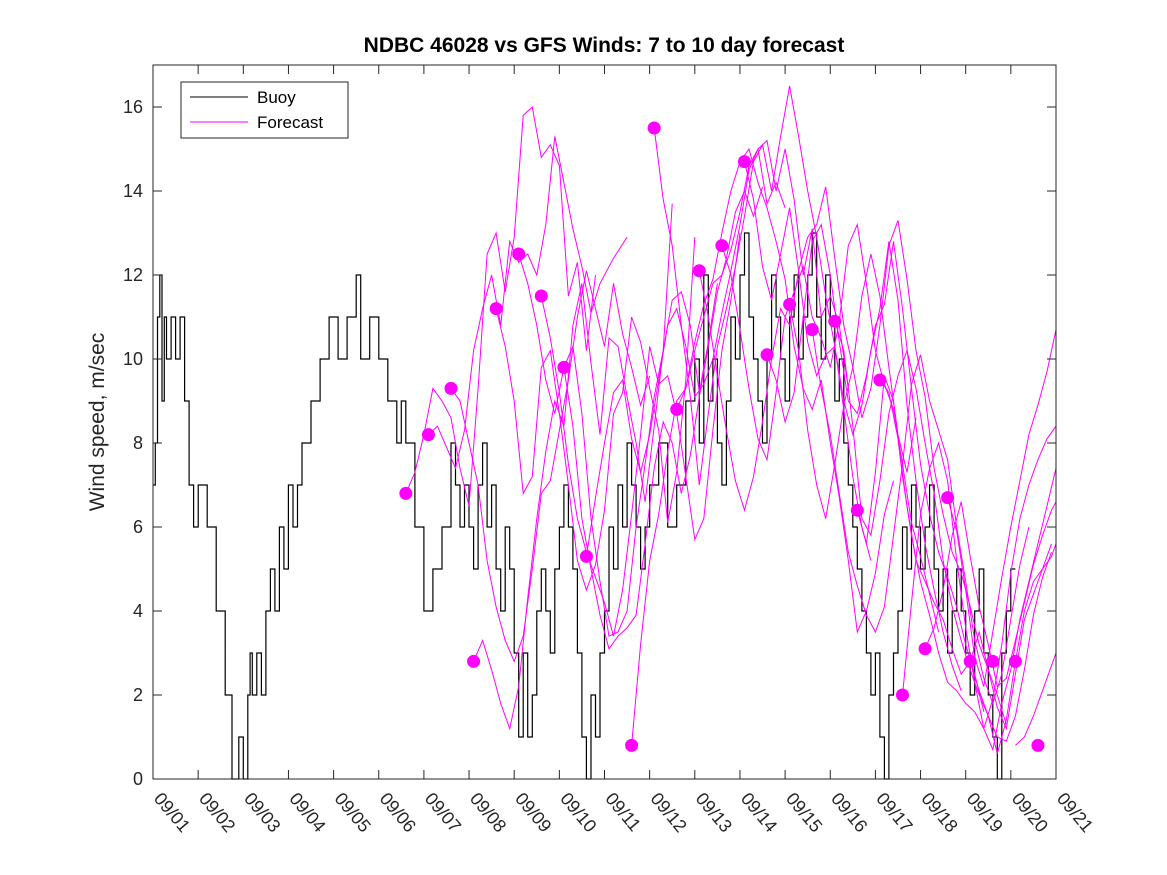 Image resolution: width=1167 pixels, height=875 pixels. Describe the element at coordinates (133, 275) in the screenshot. I see `y-tick-label: 12` at that location.